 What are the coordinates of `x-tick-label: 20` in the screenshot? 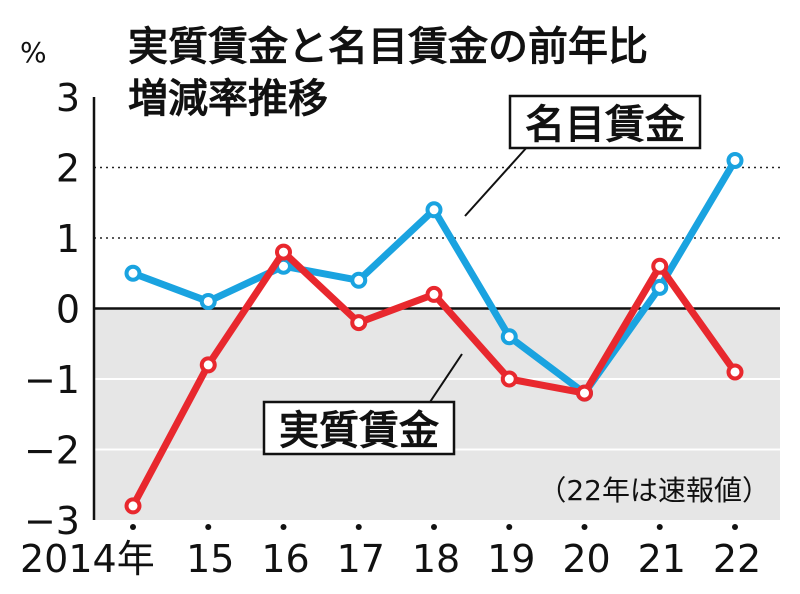 It's located at (586, 559).